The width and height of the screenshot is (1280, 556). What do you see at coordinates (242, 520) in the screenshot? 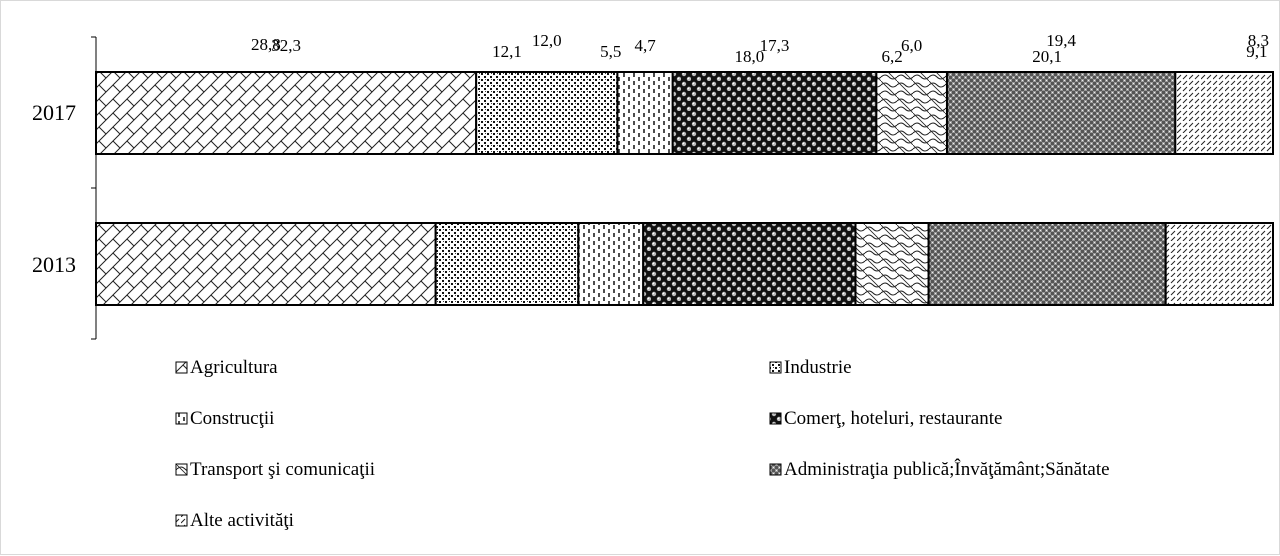
I see `legend-label-alte: Alte activităţi` at bounding box center [242, 520].